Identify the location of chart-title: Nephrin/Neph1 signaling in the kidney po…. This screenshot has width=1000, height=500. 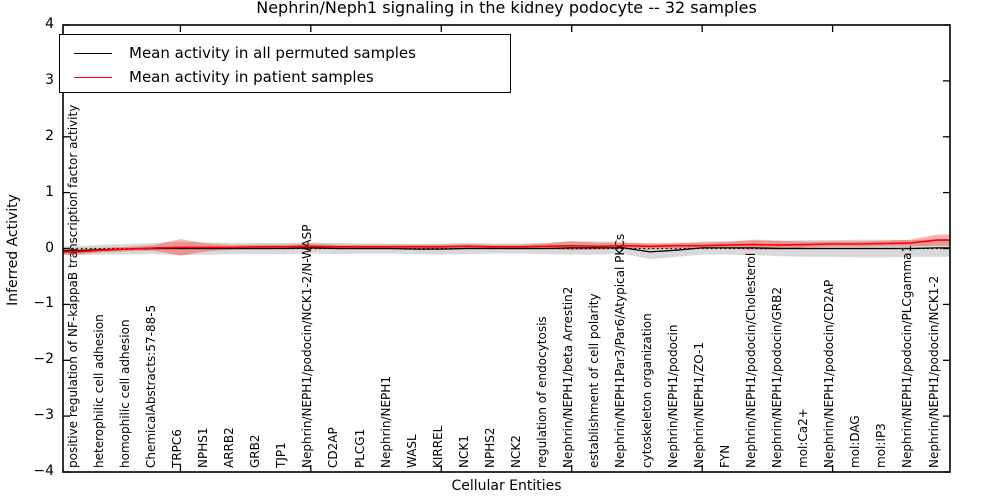
(506, 8).